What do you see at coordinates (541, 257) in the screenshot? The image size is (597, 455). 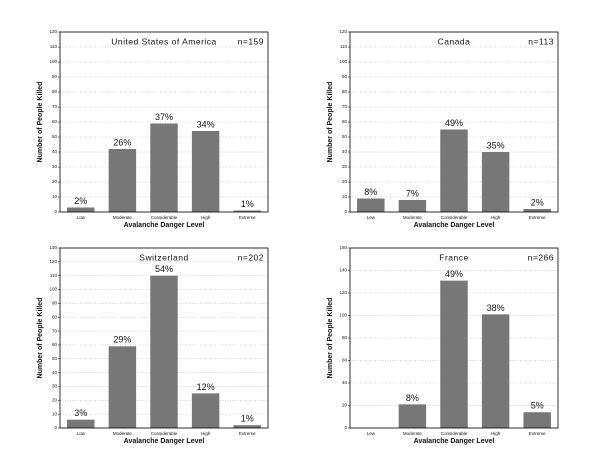 I see `annotation: n=266` at bounding box center [541, 257].